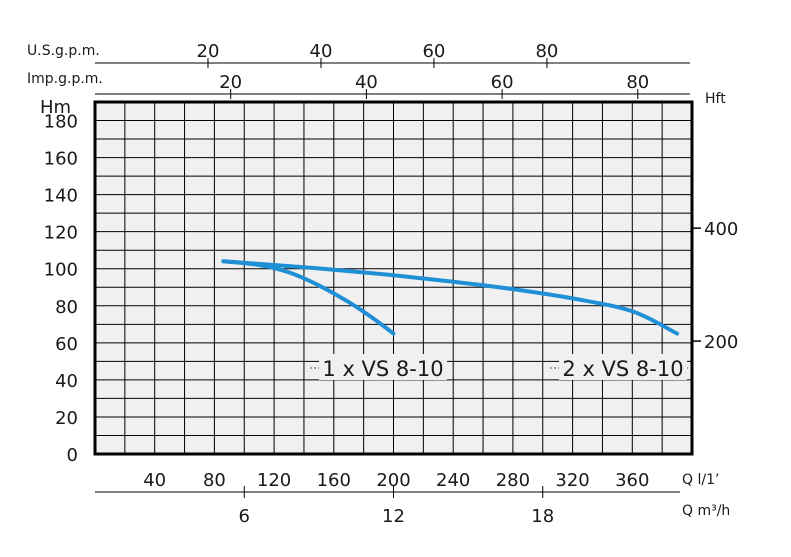  What do you see at coordinates (632, 480) in the screenshot?
I see `bottom-lpm-tick-label: 360` at bounding box center [632, 480].